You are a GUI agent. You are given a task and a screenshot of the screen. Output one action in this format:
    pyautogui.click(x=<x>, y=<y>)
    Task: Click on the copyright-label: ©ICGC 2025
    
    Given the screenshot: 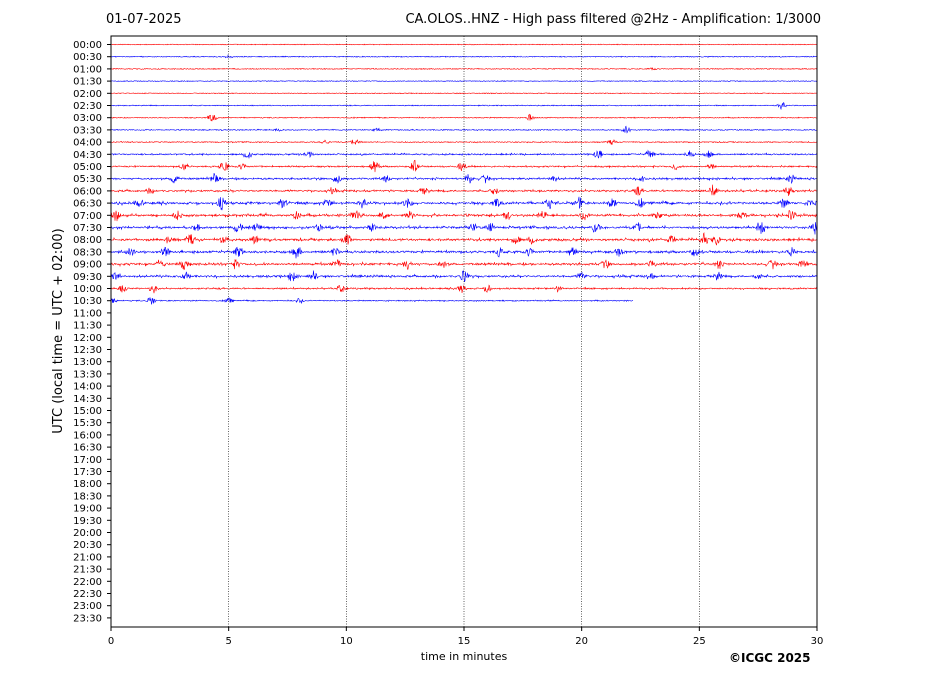 What is the action you would take?
    pyautogui.click(x=770, y=658)
    